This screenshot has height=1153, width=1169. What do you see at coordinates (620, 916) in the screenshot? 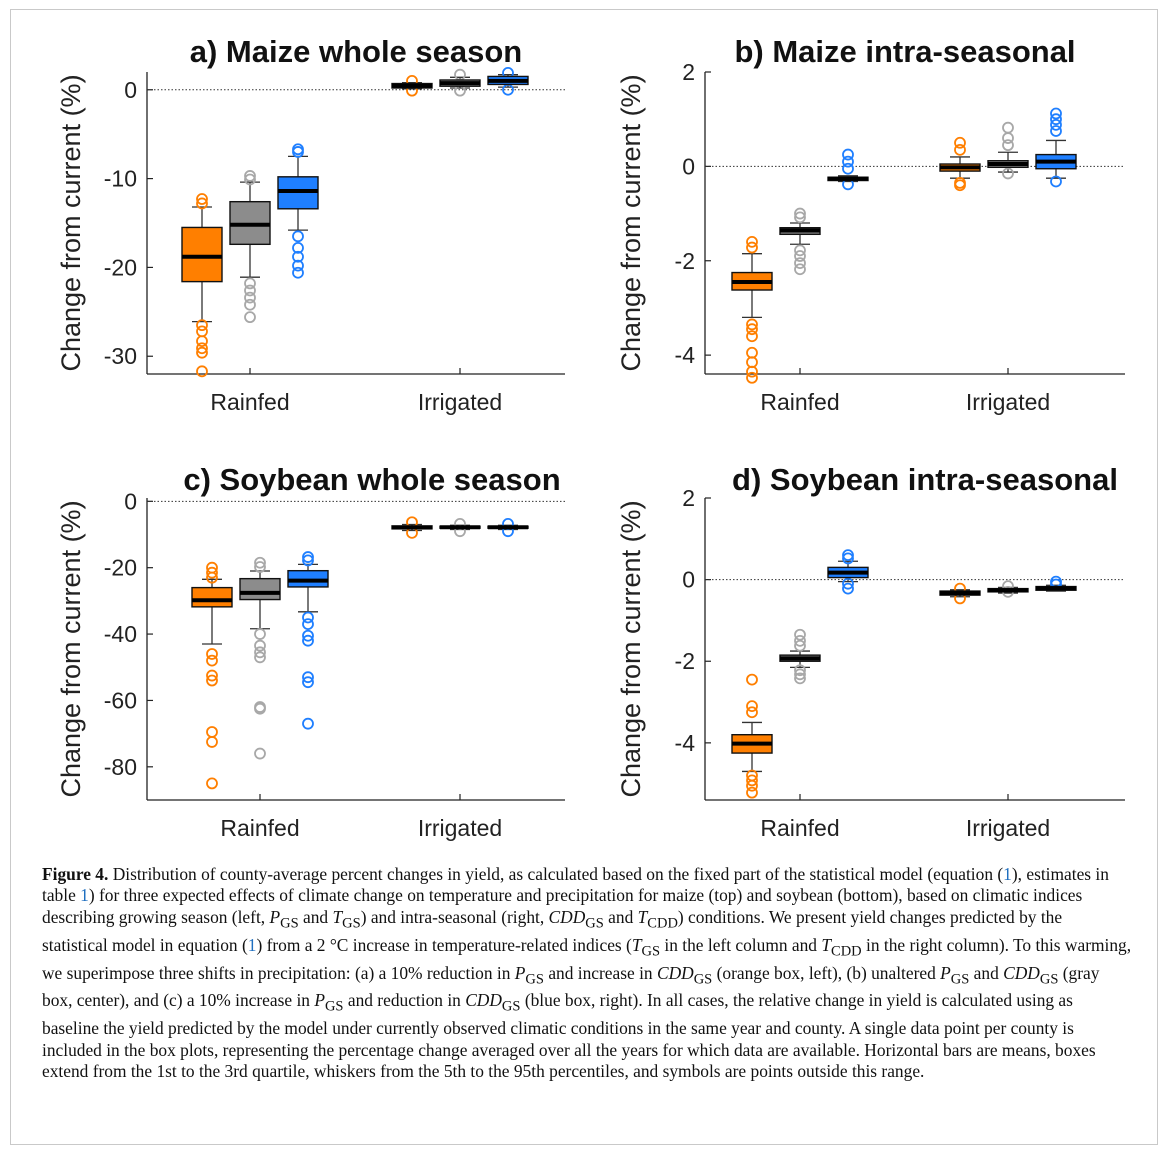
I see `caption-text: and` at bounding box center [620, 916].